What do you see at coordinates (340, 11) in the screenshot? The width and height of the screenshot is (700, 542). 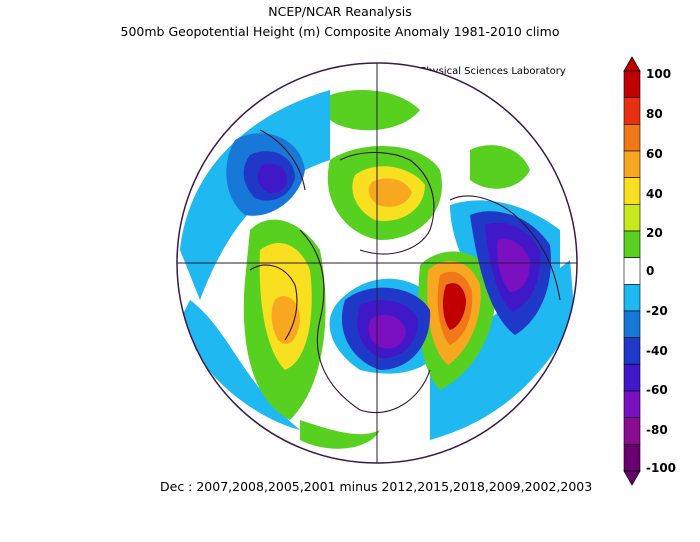 I see `chart-title: NCEP/NCAR Reanalysis` at bounding box center [340, 11].